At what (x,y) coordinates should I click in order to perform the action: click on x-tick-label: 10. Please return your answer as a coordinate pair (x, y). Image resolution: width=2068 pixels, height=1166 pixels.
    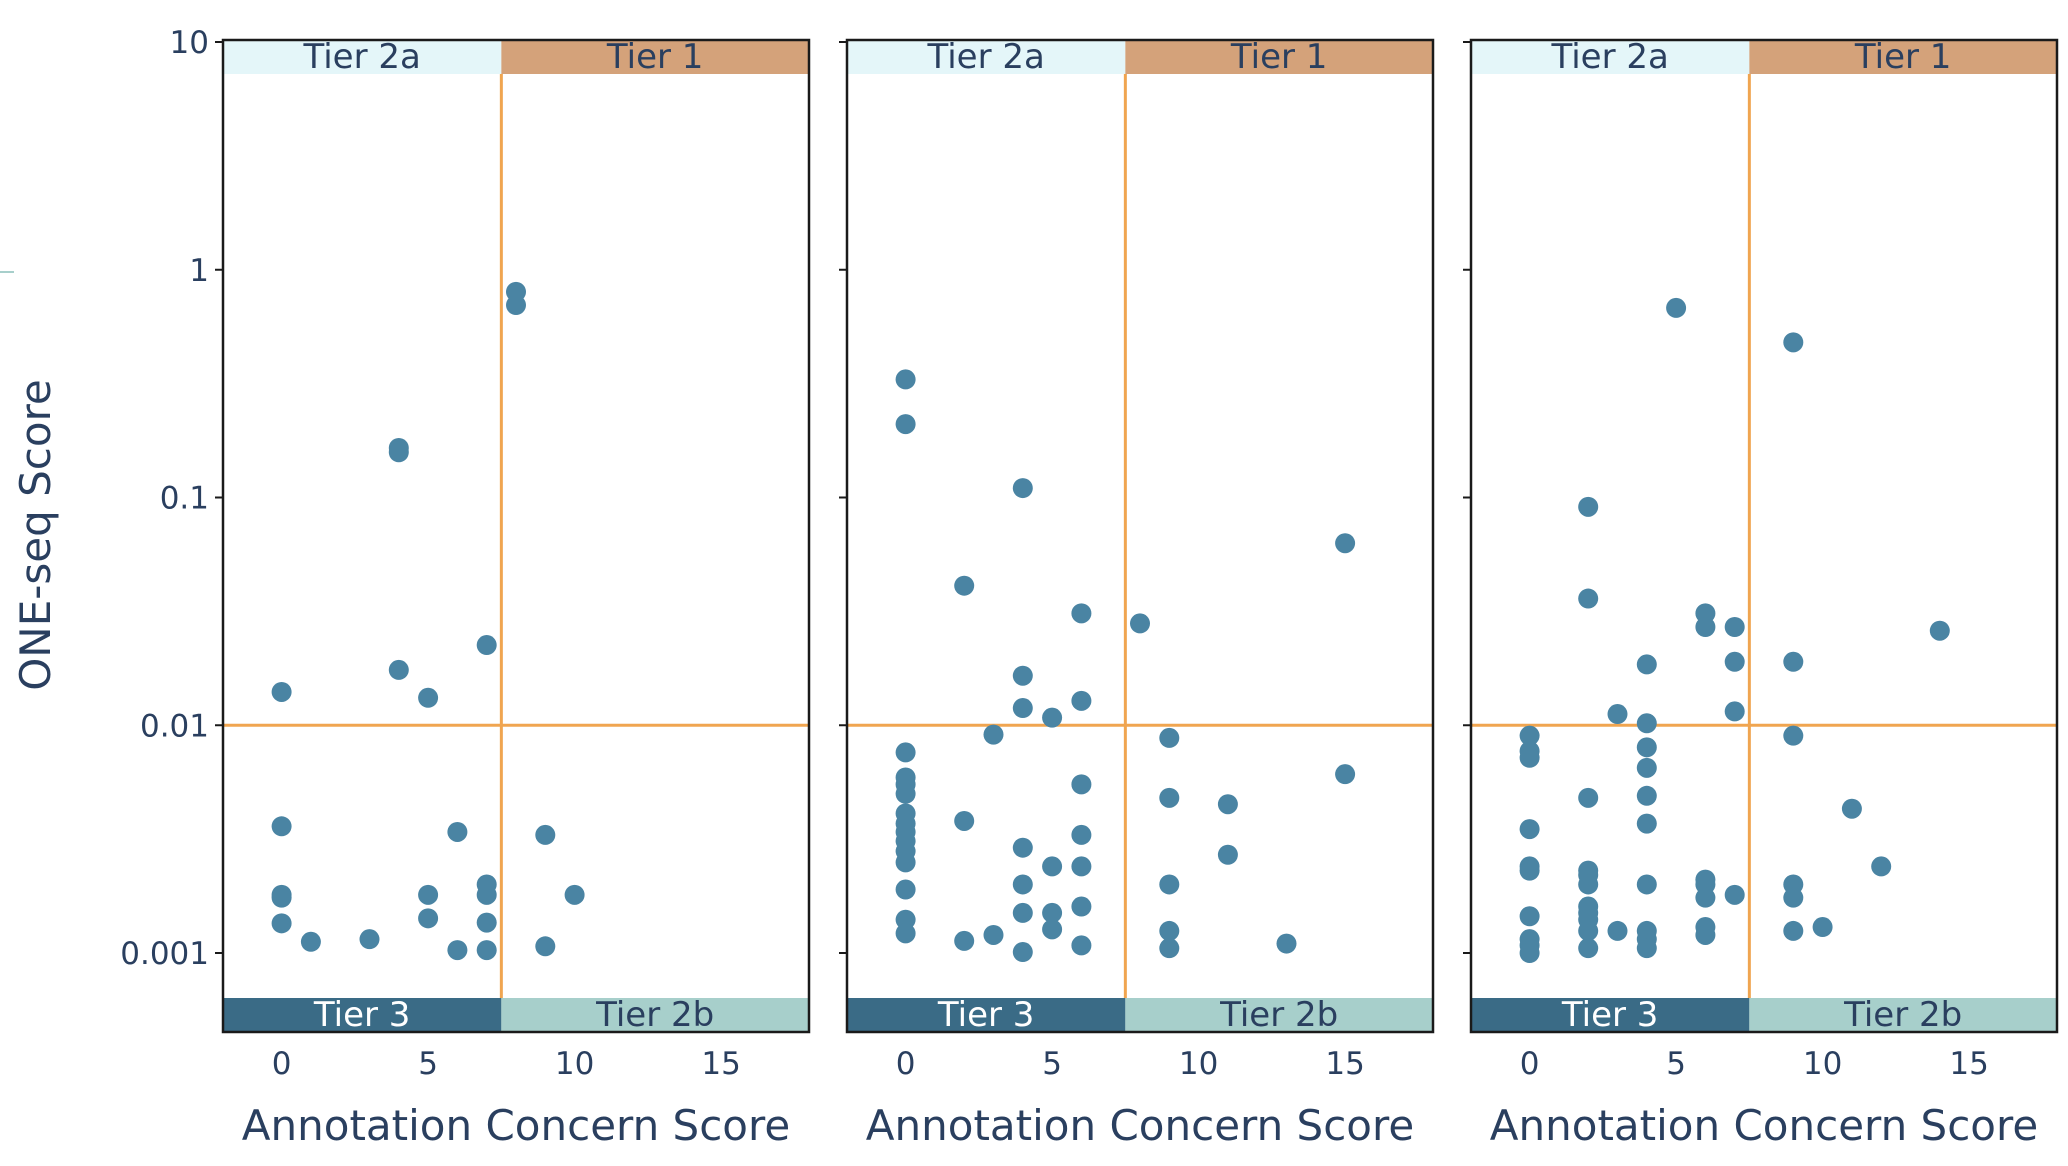
    Looking at the image, I should click on (574, 1064).